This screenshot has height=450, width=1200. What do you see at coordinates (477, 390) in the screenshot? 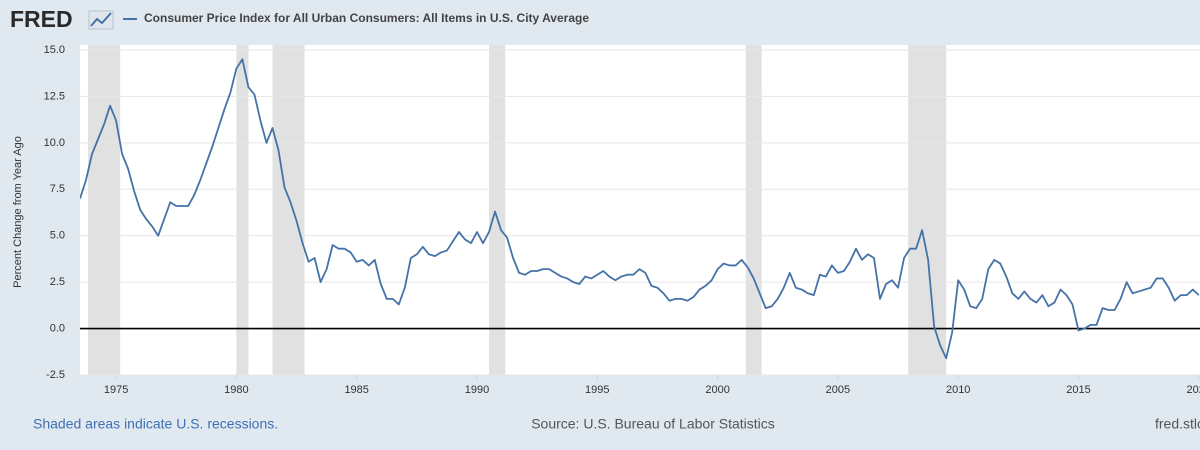
I see `x-tick-label: 1990` at bounding box center [477, 390].